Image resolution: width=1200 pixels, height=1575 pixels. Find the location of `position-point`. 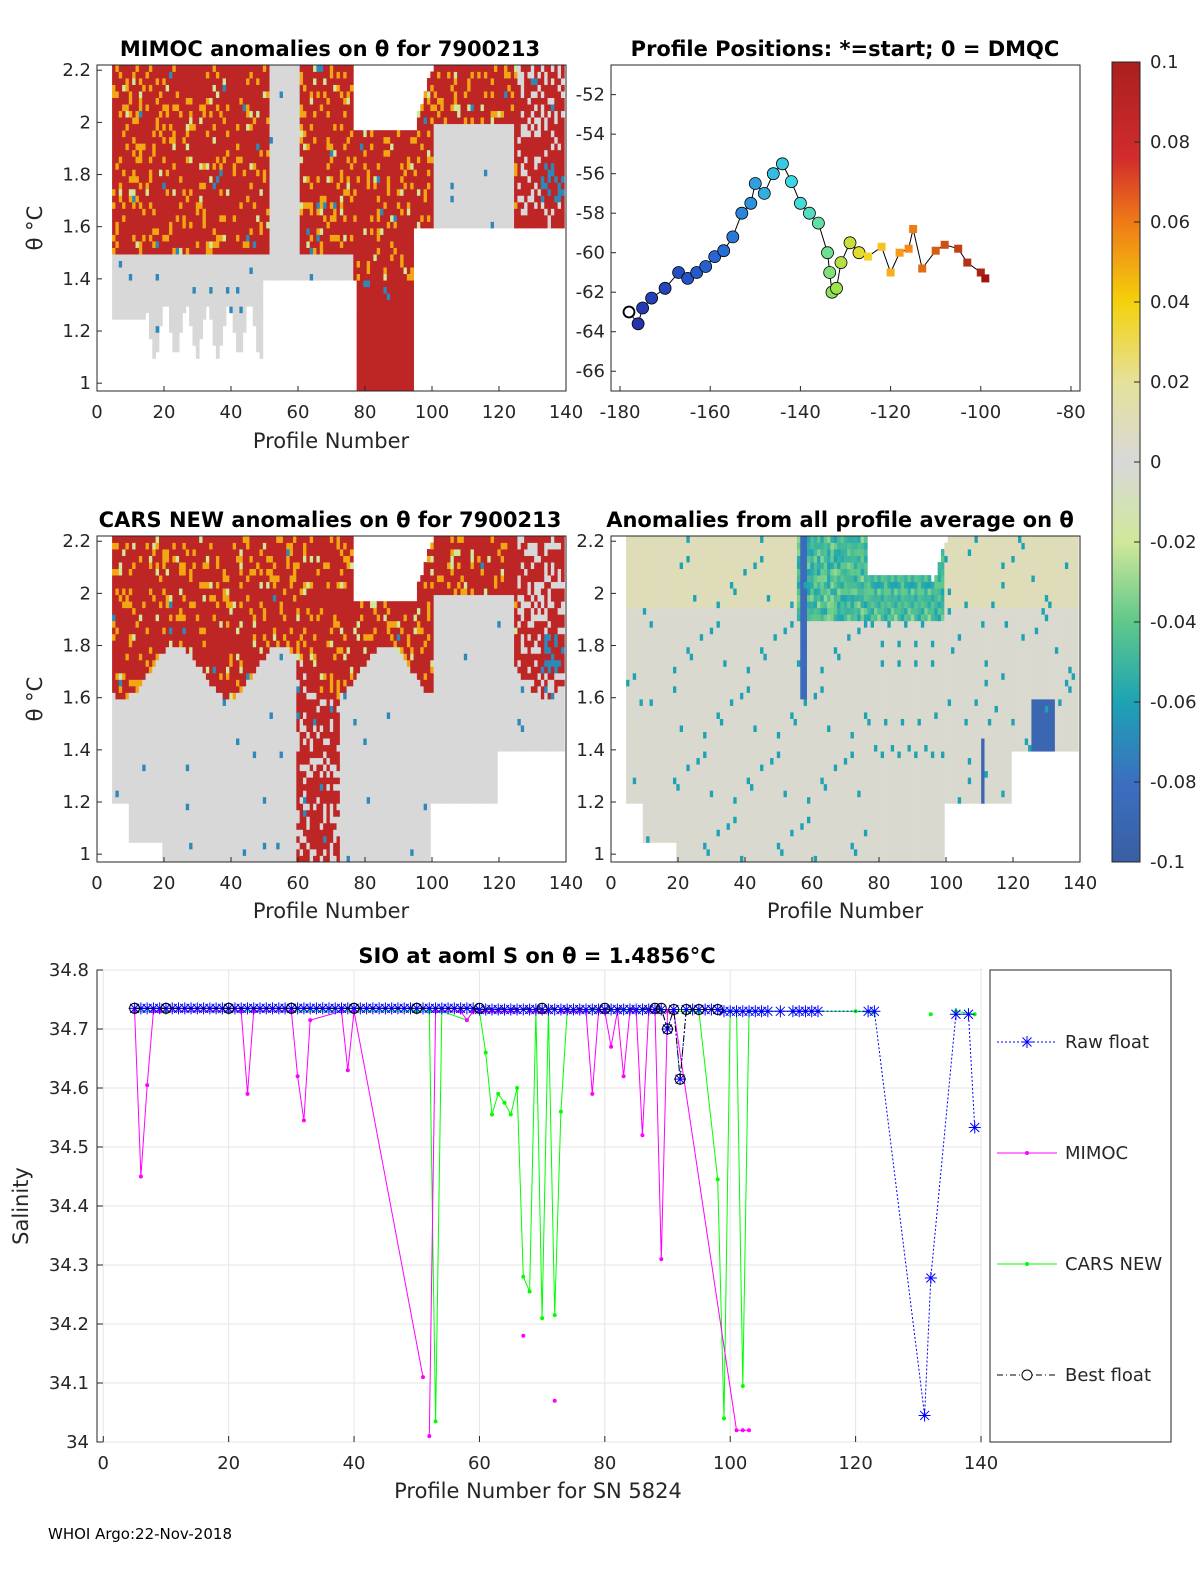

position-point is located at coordinates (688, 278).